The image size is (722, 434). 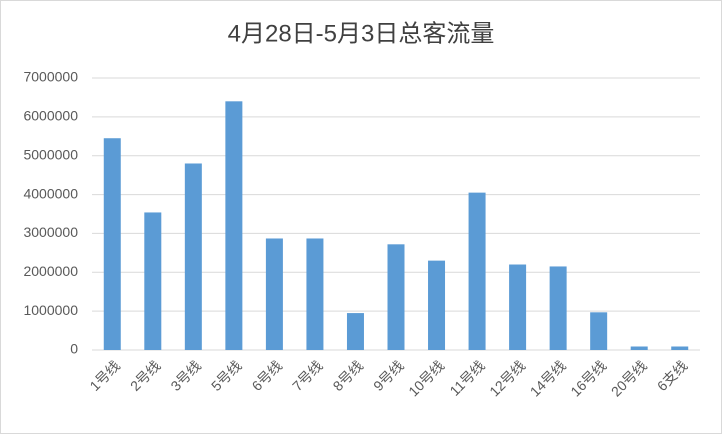 What do you see at coordinates (50, 310) in the screenshot?
I see `y-tick-label: 1000000` at bounding box center [50, 310].